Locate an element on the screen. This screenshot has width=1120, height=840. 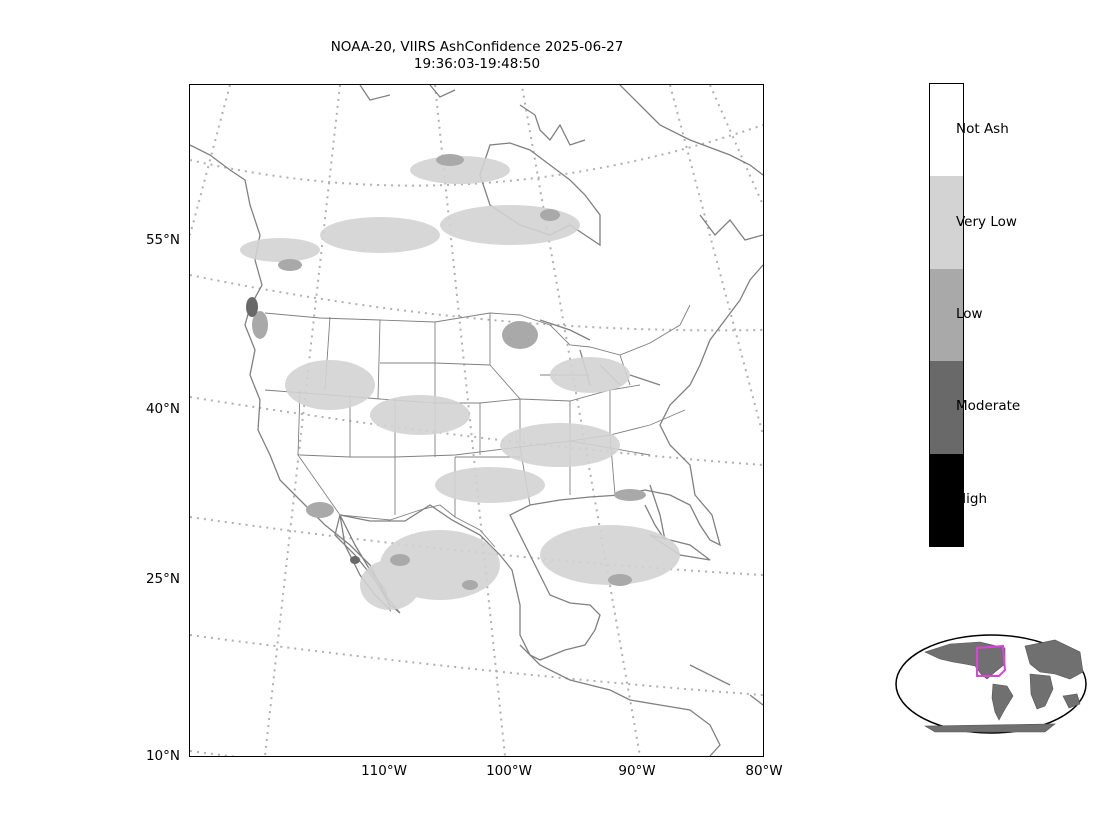
lon-label-100: 100°W is located at coordinates (509, 771).